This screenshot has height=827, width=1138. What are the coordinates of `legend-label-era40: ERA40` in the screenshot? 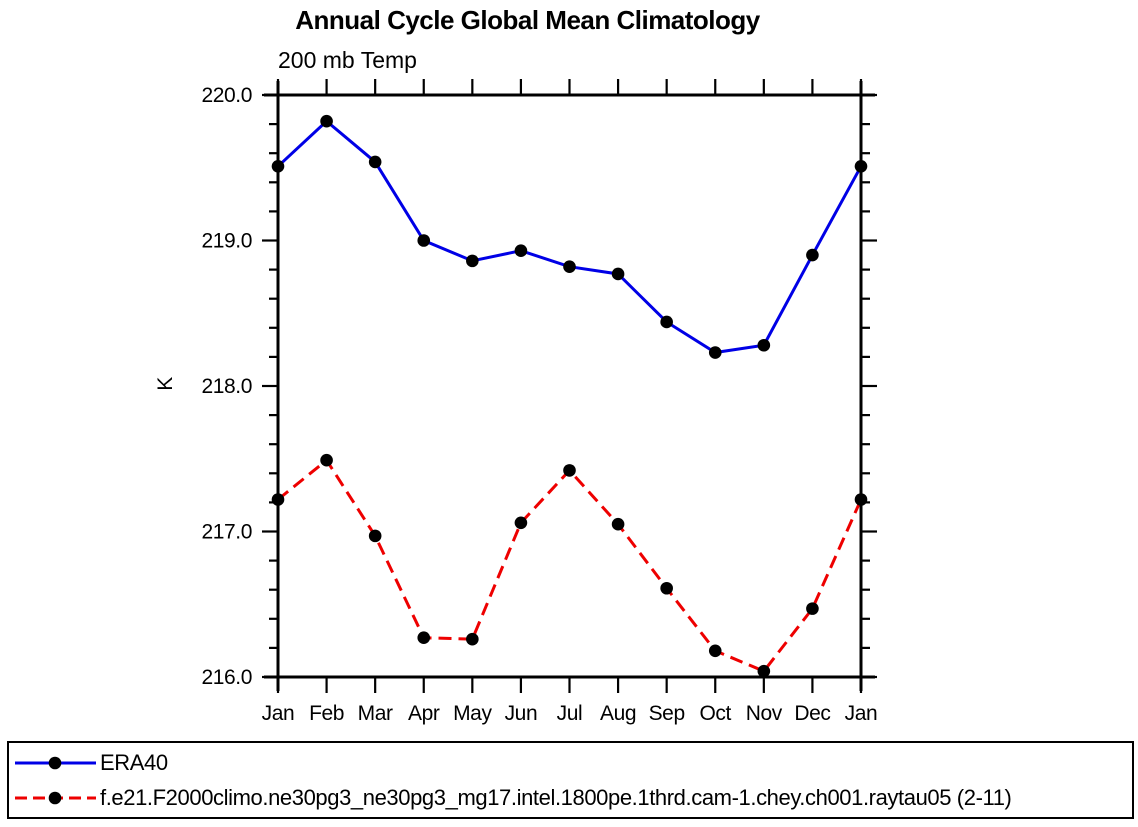 It's located at (134, 762).